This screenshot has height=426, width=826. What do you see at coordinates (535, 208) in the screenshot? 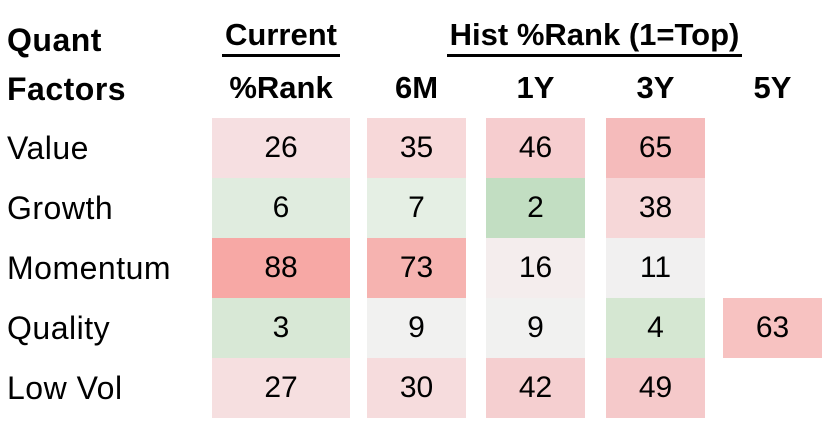
I see `heatmap-cell: 2` at bounding box center [535, 208].